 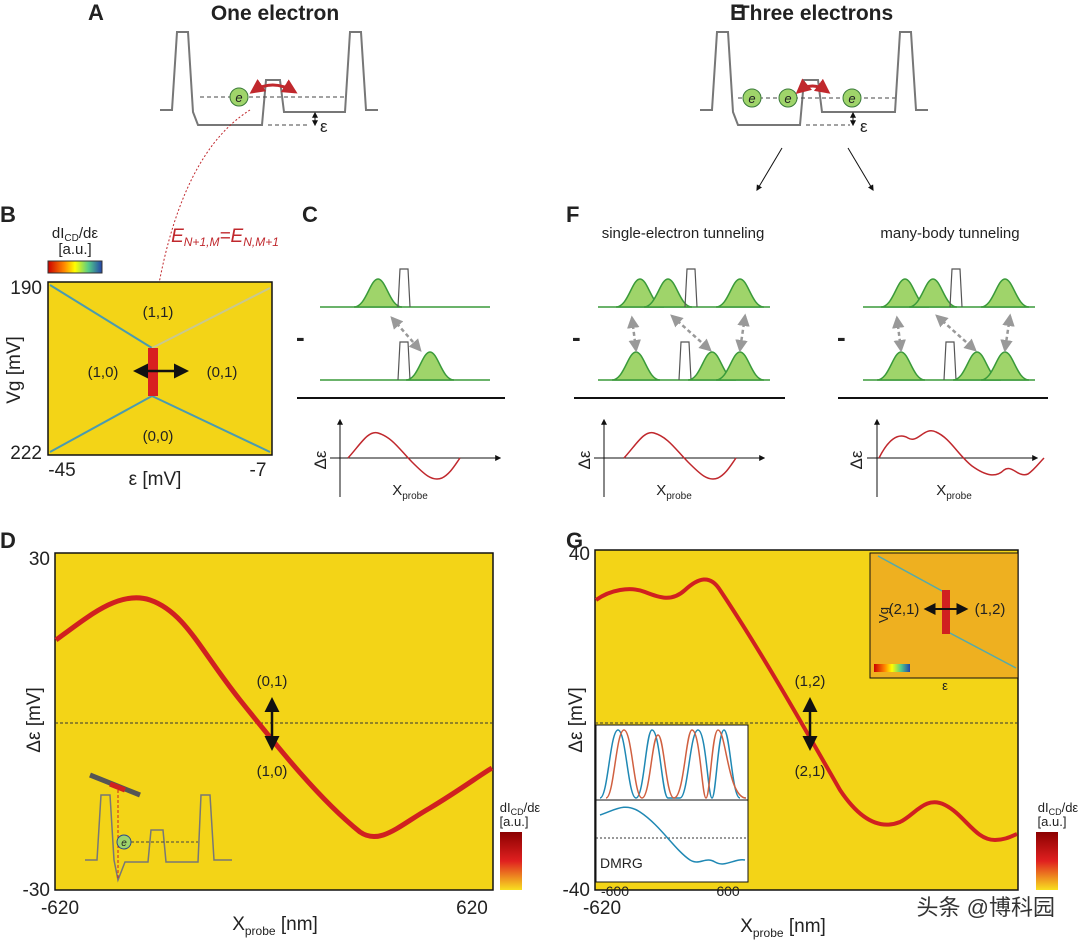 I want to click on x-tick-label: -45, so click(x=61, y=470).